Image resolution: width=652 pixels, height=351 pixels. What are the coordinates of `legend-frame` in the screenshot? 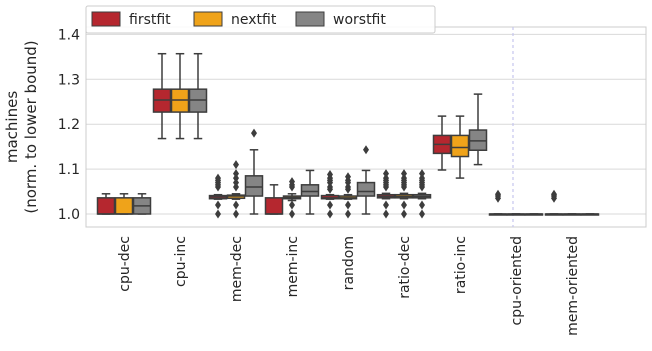 It's located at (260, 19).